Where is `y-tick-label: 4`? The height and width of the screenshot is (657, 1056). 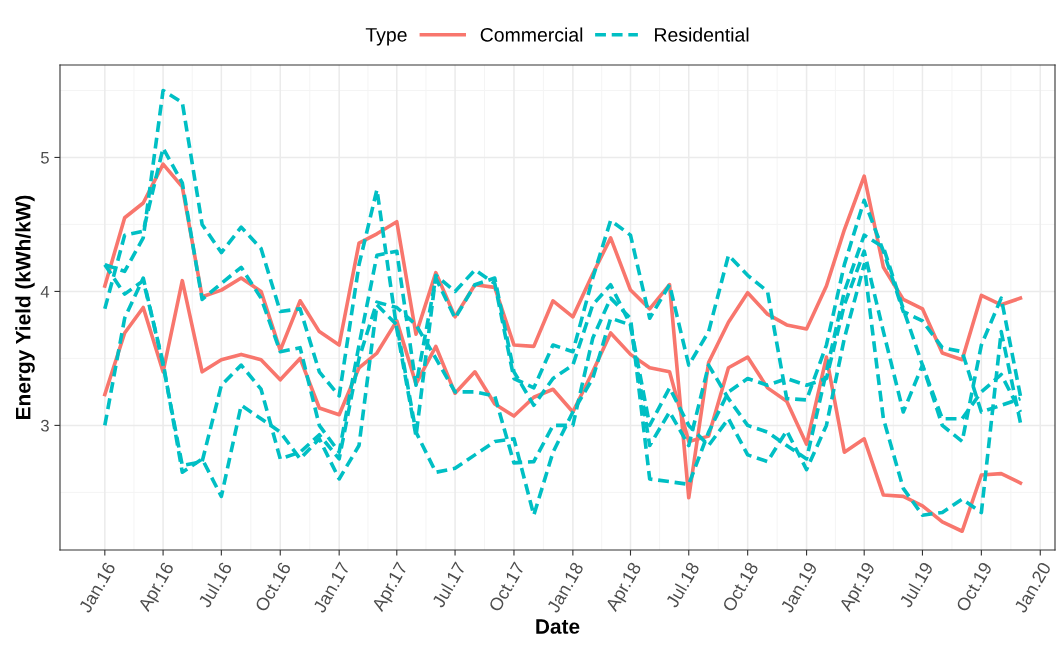 y-tick-label: 4 is located at coordinates (45, 292).